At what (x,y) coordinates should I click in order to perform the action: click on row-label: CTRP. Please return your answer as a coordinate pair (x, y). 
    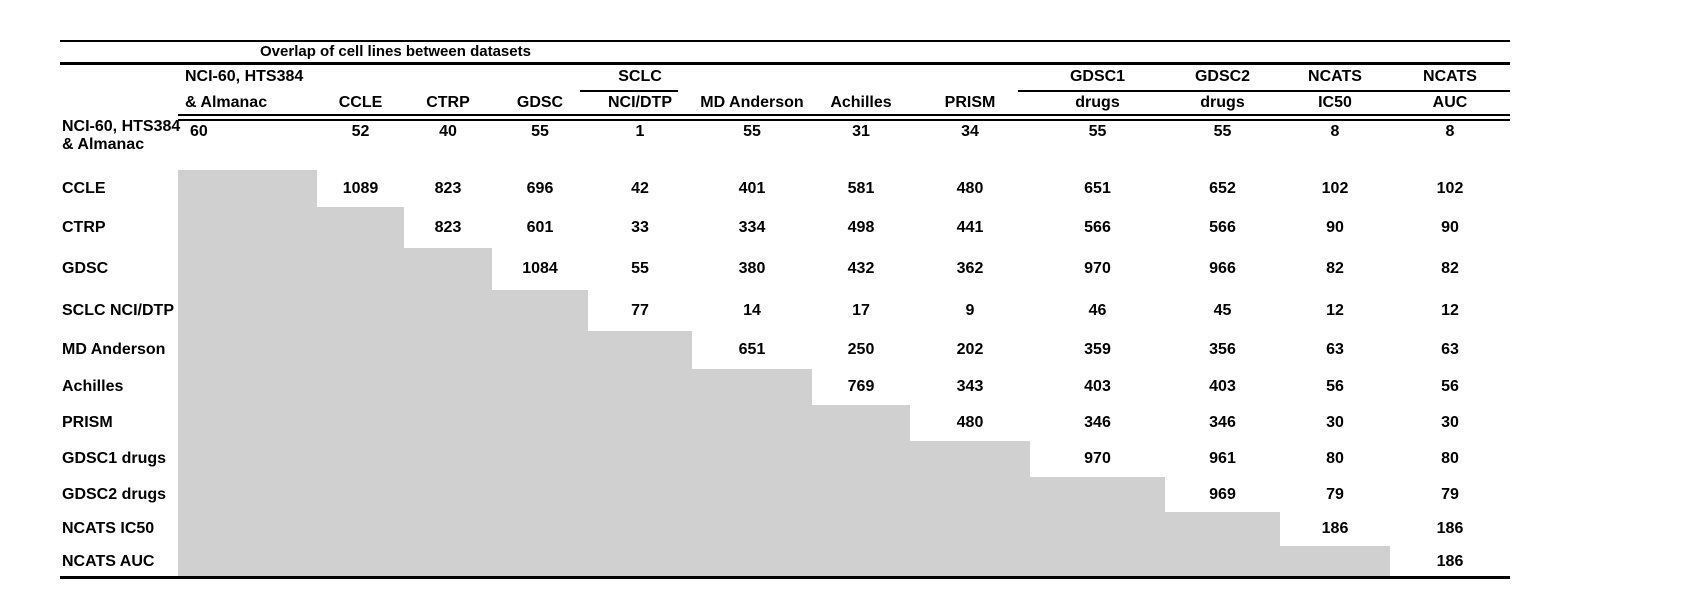
    Looking at the image, I should click on (84, 227).